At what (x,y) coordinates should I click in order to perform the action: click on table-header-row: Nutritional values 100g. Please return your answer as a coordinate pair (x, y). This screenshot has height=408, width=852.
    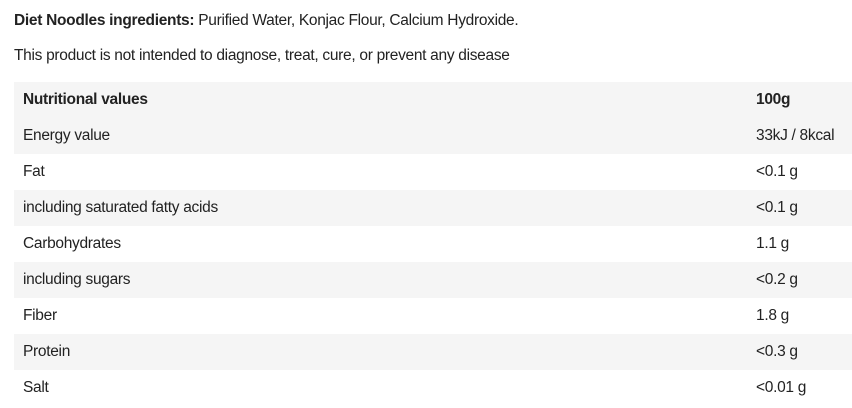
    Looking at the image, I should click on (433, 100).